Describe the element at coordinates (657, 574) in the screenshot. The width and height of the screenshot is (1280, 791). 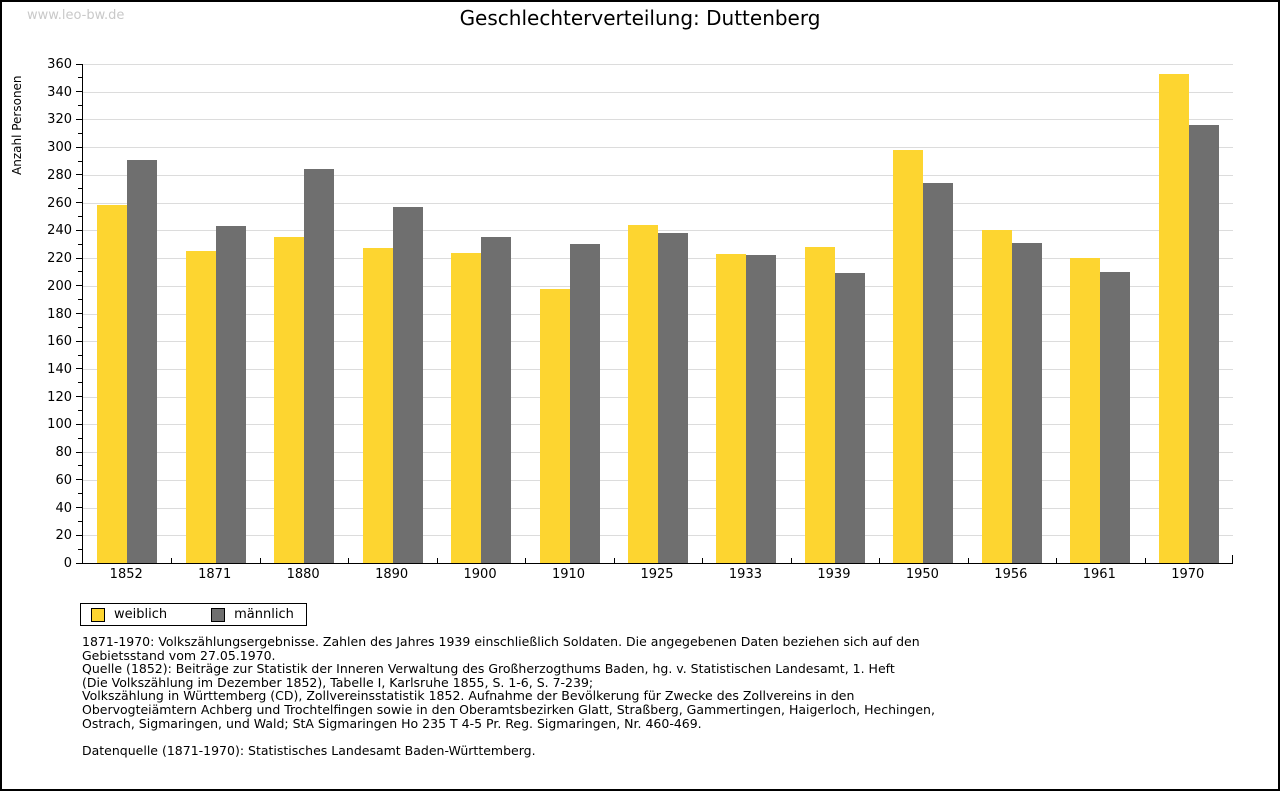
I see `x-tick-label-1925: 1925` at that location.